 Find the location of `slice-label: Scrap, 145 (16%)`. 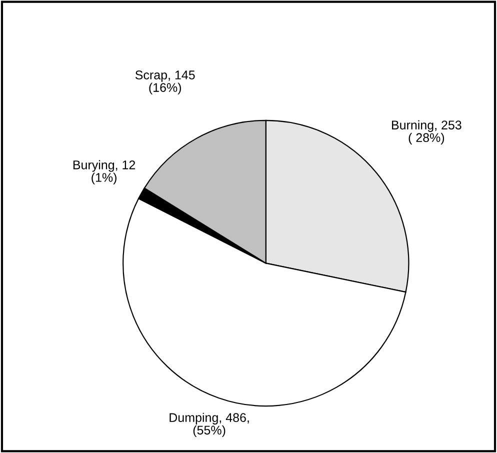

slice-label: Scrap, 145 (16%) is located at coordinates (165, 82).